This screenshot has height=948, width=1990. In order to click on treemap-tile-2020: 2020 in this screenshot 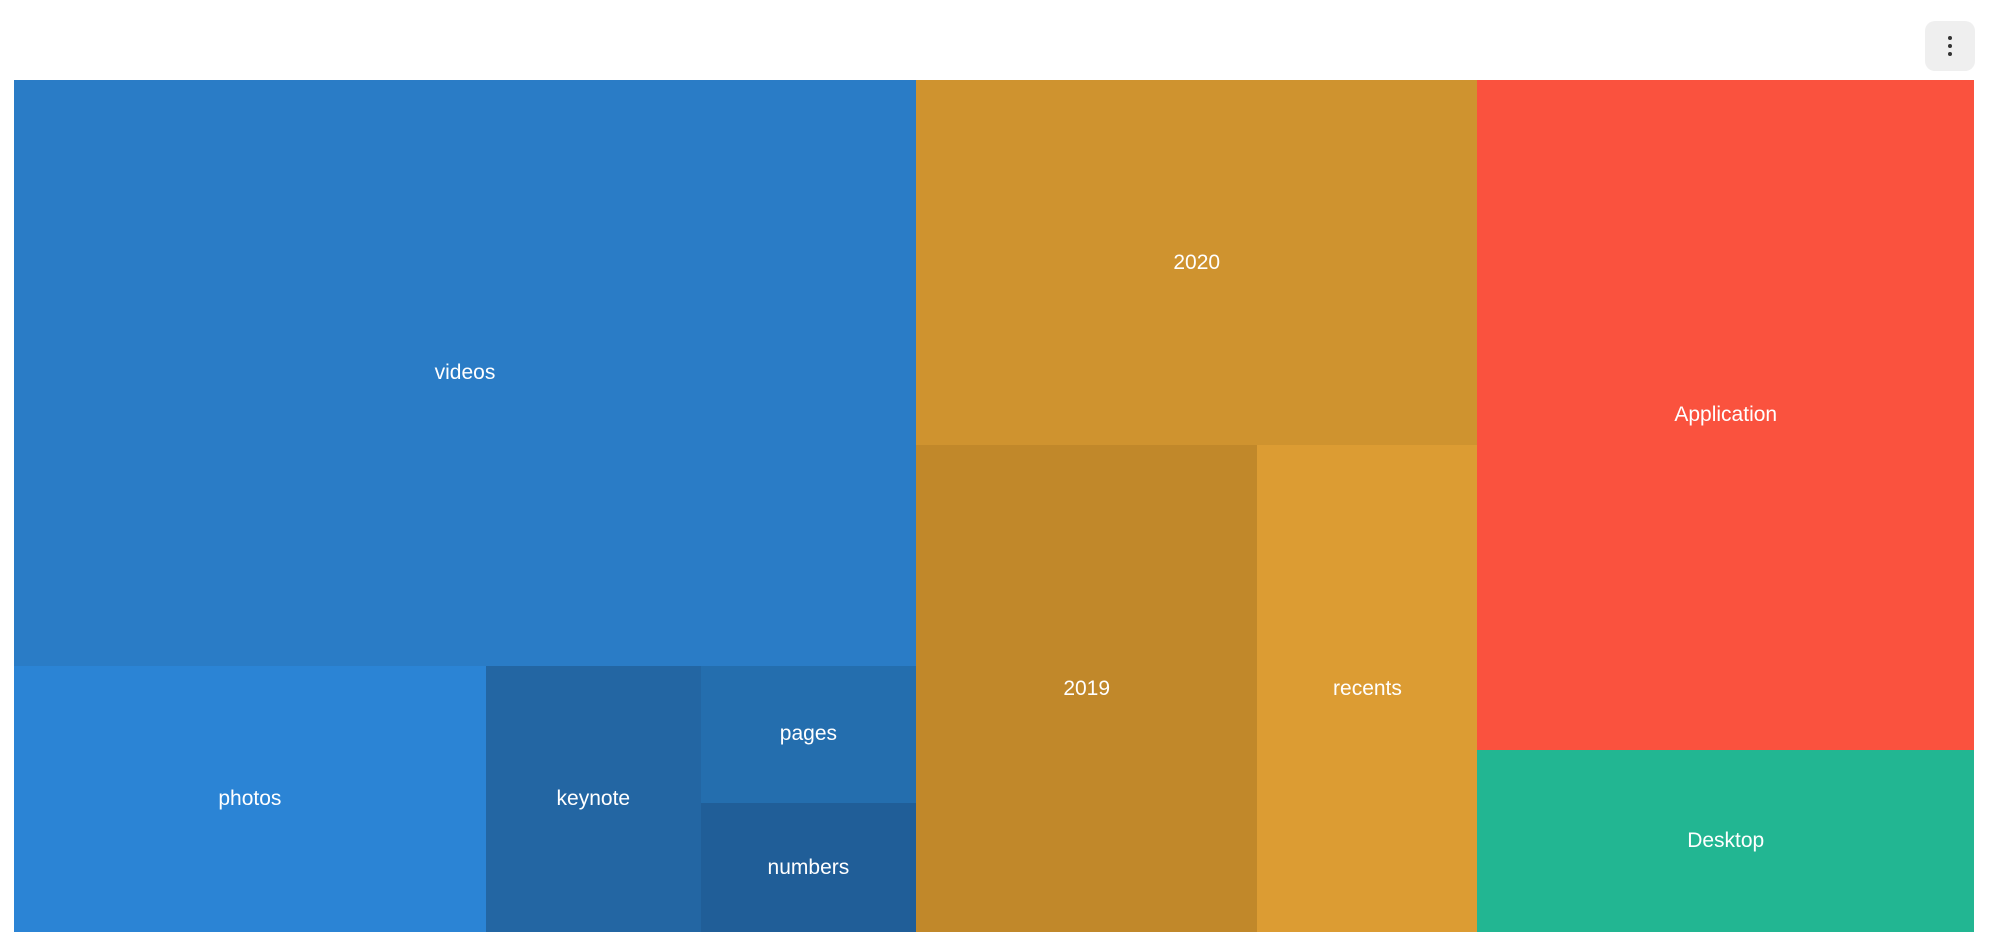, I will do `click(1196, 263)`.